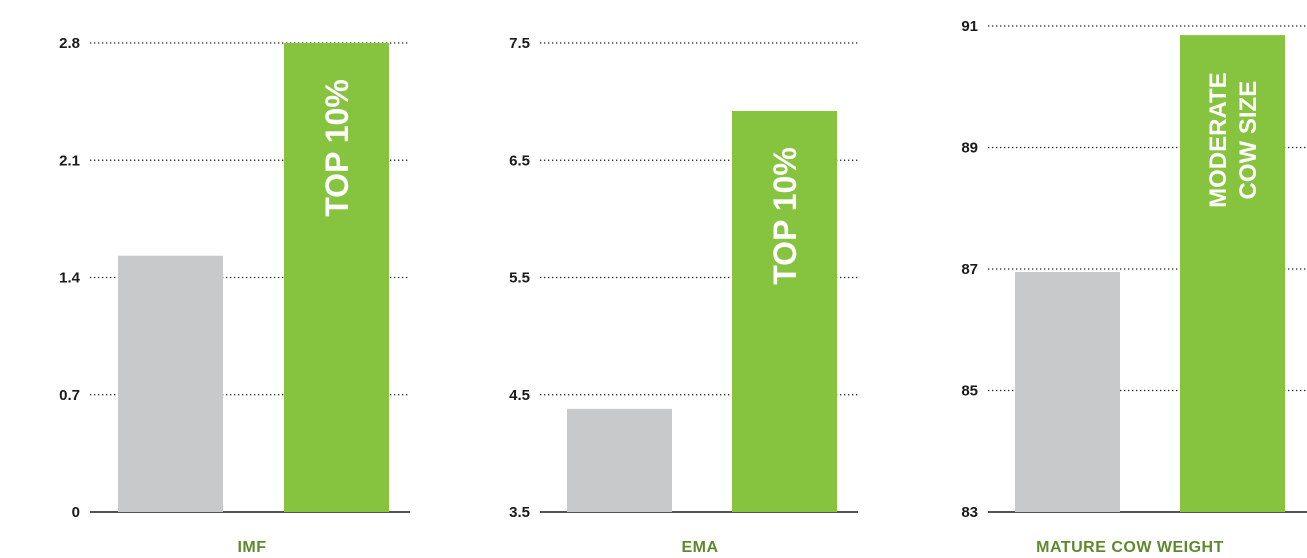  Describe the element at coordinates (519, 395) in the screenshot. I see `y-tick-label: 4.5` at that location.